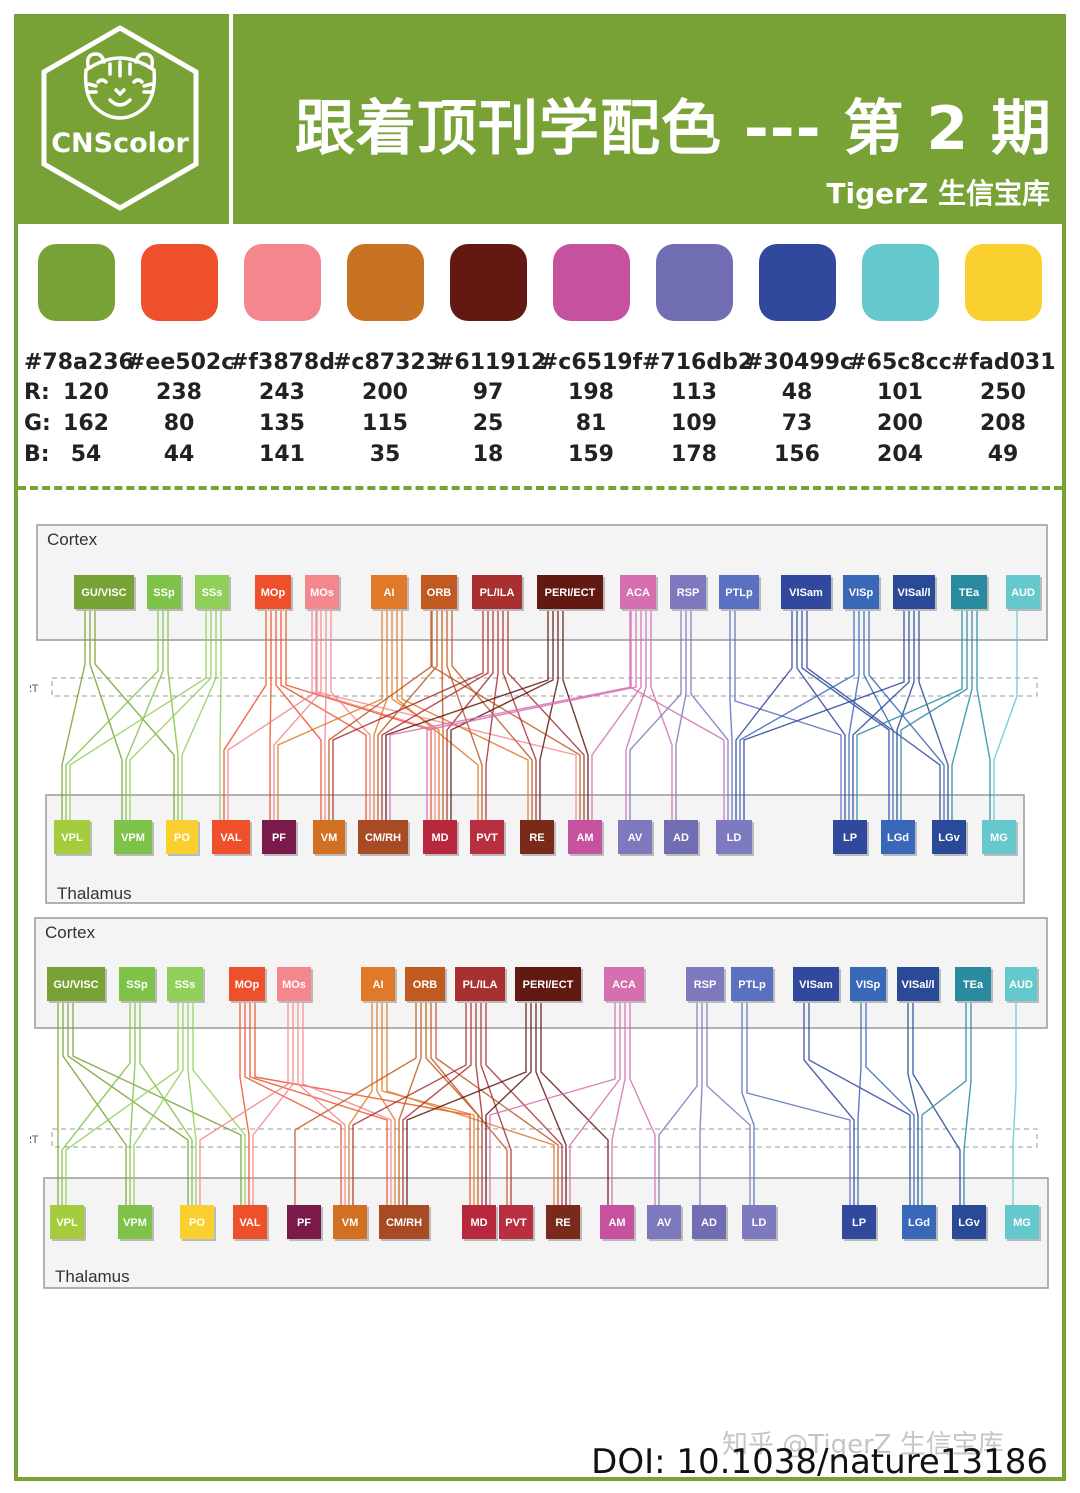  Describe the element at coordinates (387, 362) in the screenshot. I see `hex-code: #c87323` at that location.